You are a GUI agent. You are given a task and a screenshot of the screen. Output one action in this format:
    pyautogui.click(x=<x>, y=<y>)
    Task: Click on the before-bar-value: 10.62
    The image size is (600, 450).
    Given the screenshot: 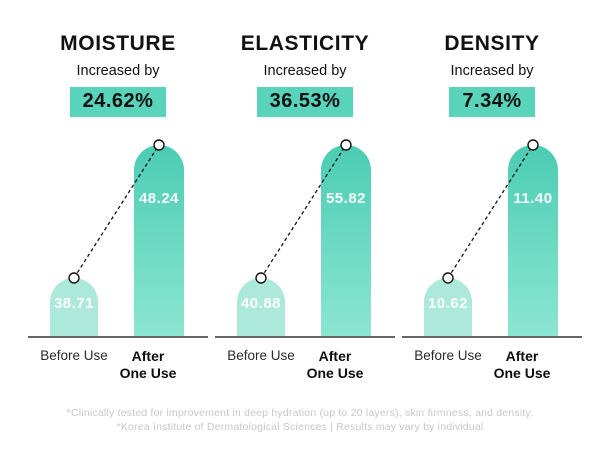 What is the action you would take?
    pyautogui.click(x=448, y=303)
    